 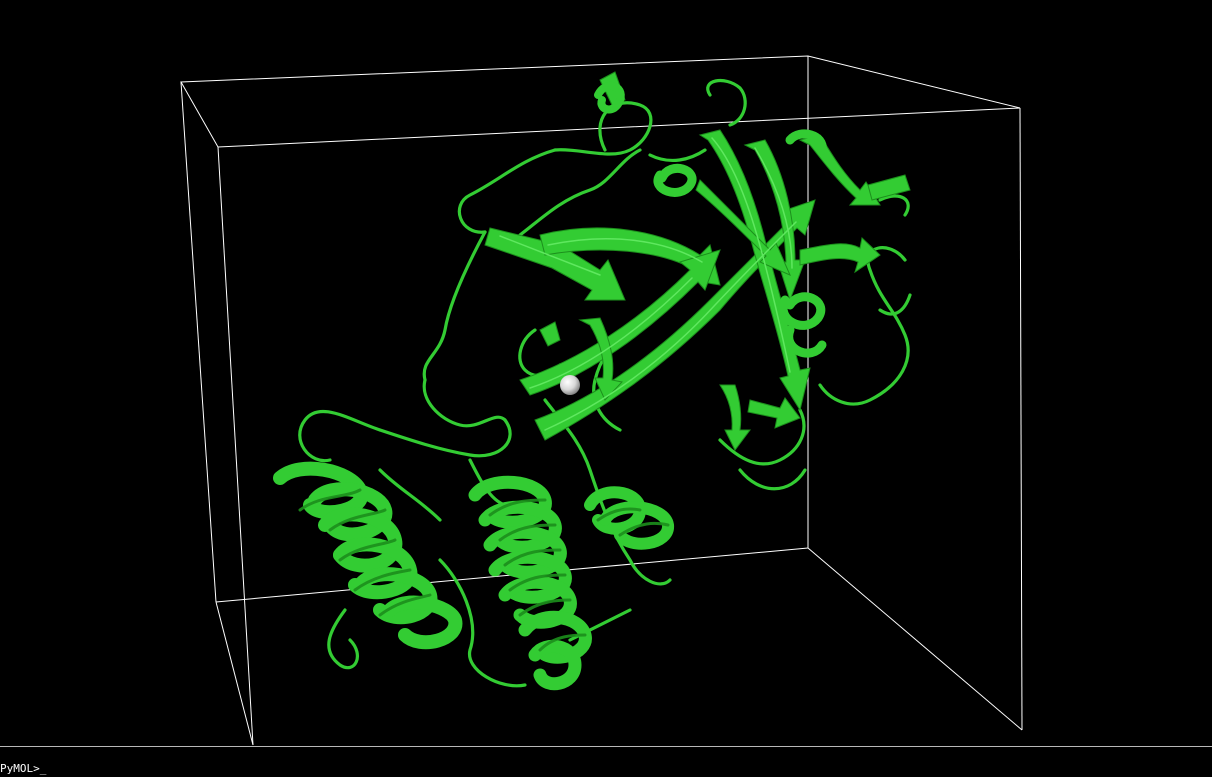 I want to click on top-turn-helix, so click(x=609, y=98).